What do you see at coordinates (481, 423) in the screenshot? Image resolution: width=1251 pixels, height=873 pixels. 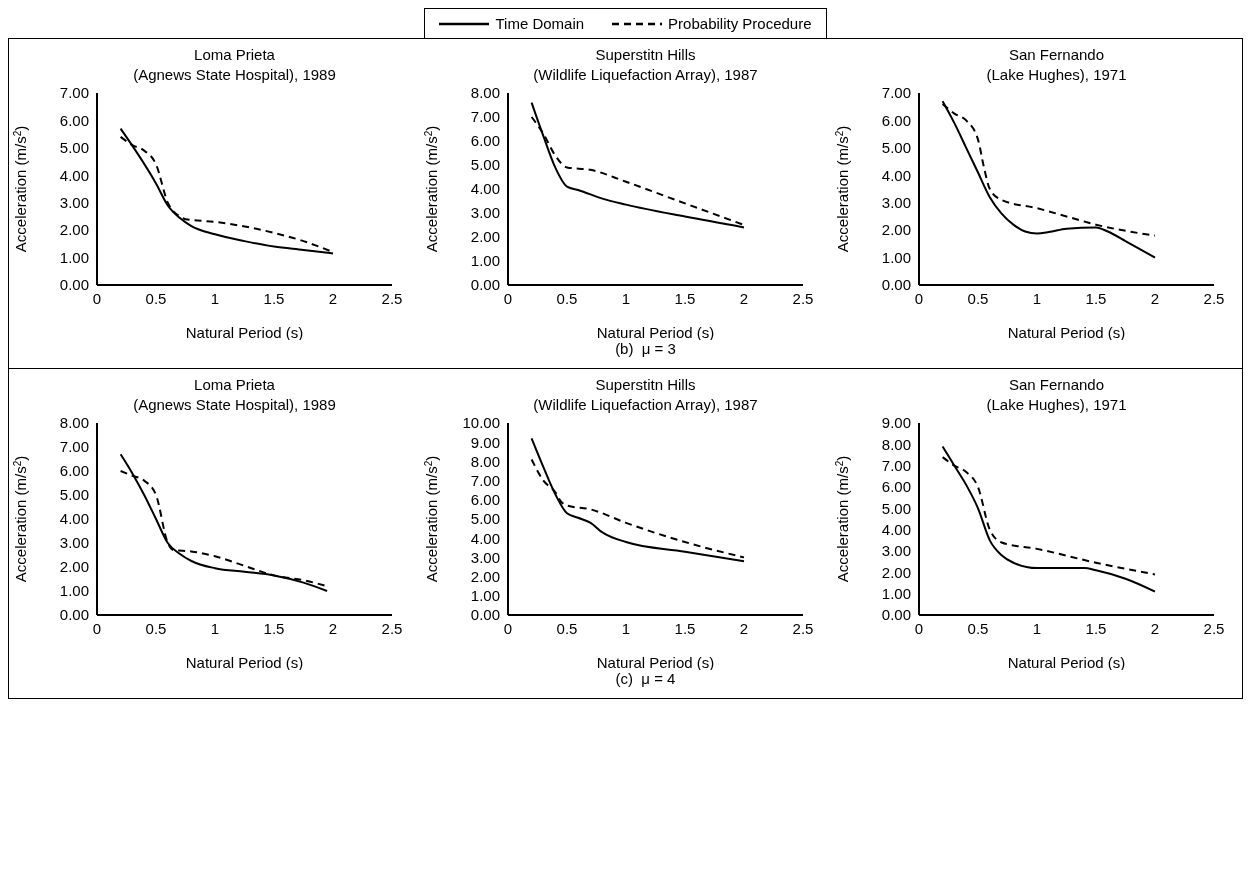 I see `y-tick-label: 10.00` at bounding box center [481, 423].